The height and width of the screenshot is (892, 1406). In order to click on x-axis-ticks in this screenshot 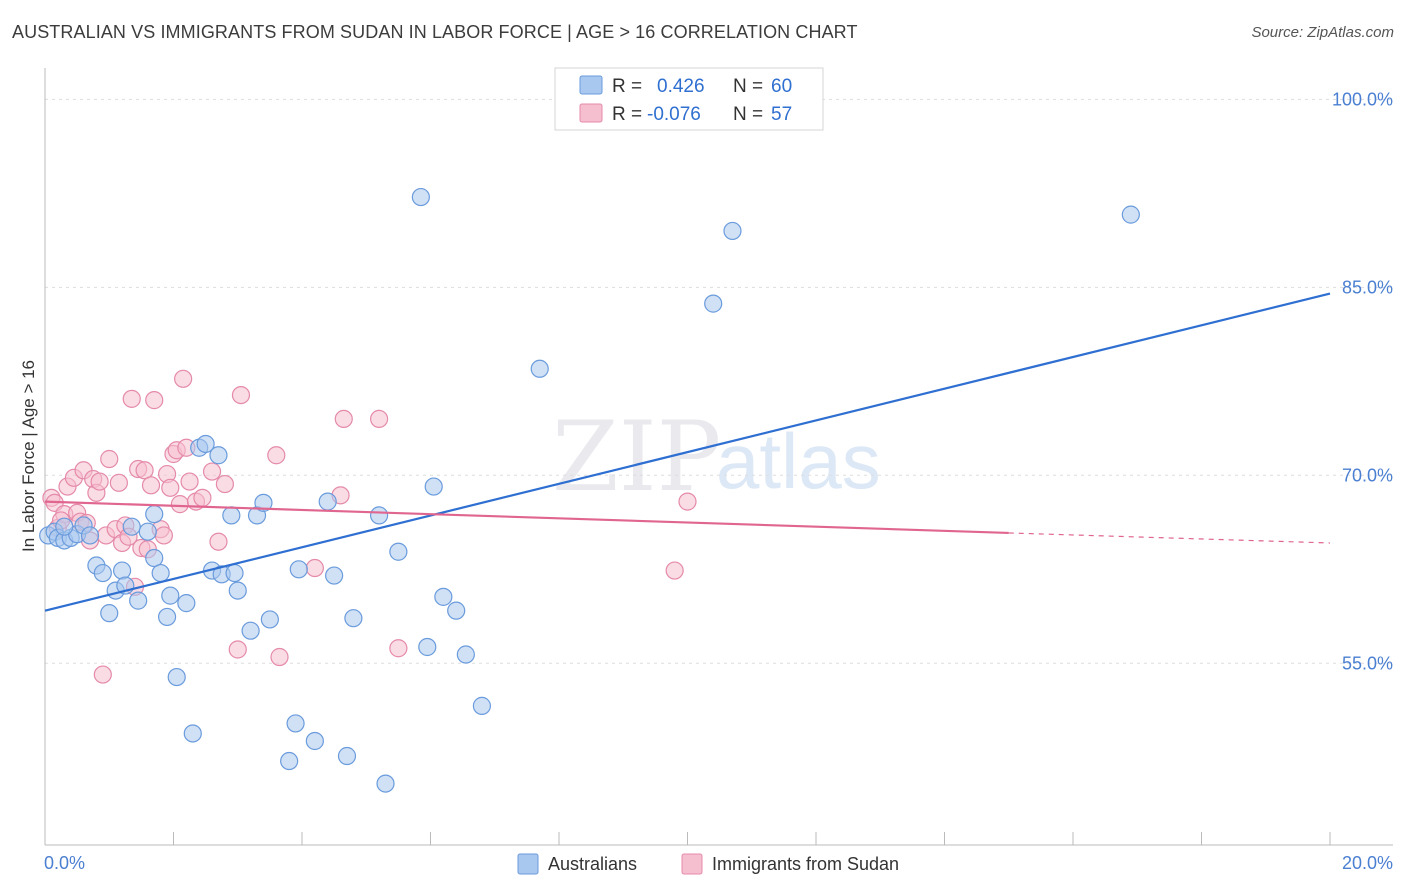, I will do `click(687, 838)`.